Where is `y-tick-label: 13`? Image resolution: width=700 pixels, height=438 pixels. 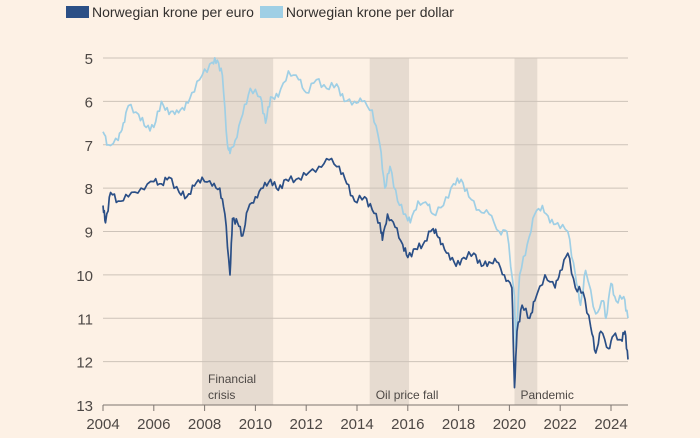
y-tick-label: 13 is located at coordinates (84, 406).